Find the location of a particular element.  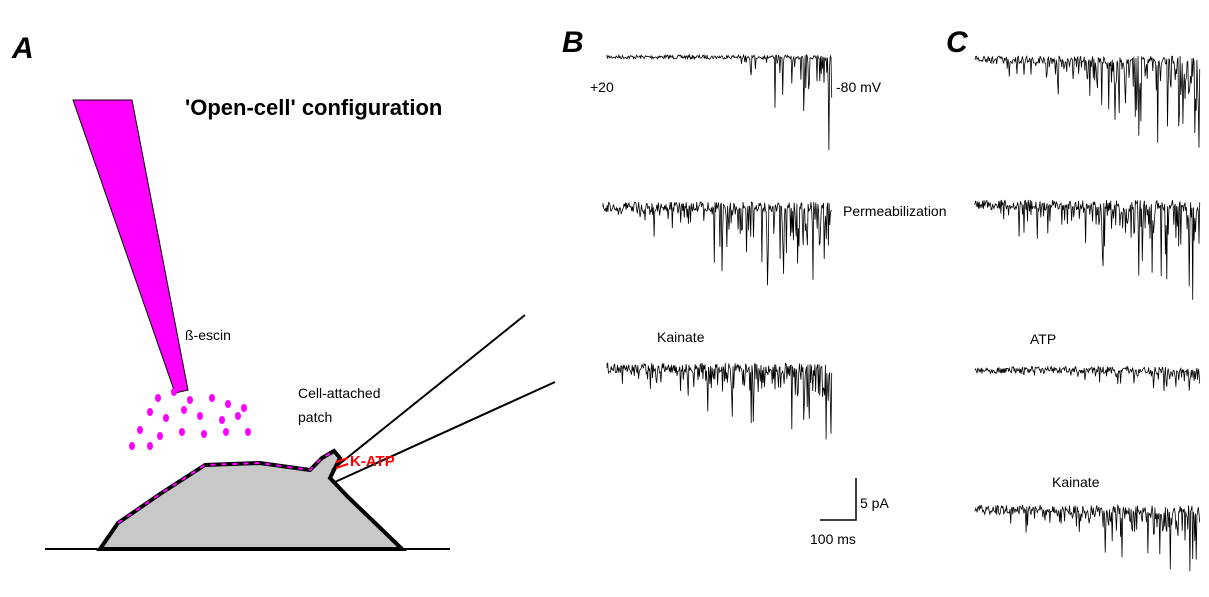

pipette is located at coordinates (130, 246).